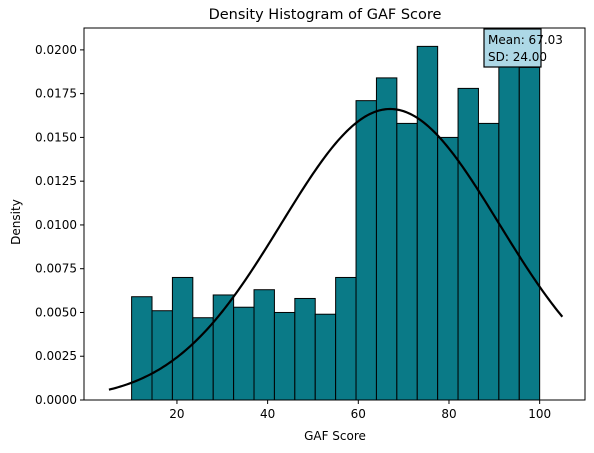 This screenshot has width=594, height=453. Describe the element at coordinates (335, 436) in the screenshot. I see `x-axis-label: GAF Score` at that location.